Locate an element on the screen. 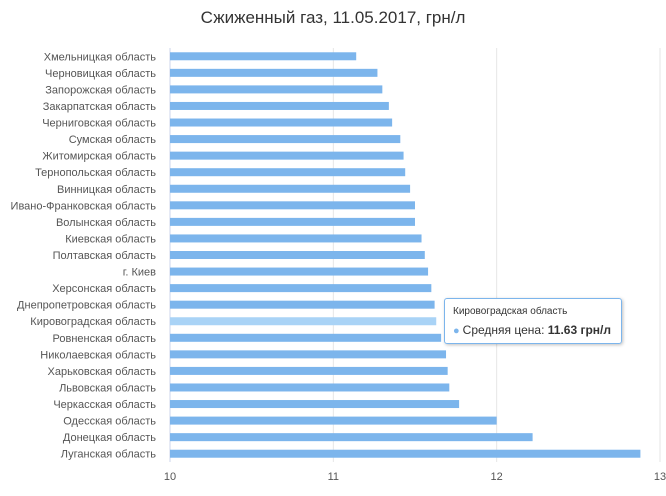 This screenshot has height=496, width=666. category-label: Полтавская область is located at coordinates (105, 256).